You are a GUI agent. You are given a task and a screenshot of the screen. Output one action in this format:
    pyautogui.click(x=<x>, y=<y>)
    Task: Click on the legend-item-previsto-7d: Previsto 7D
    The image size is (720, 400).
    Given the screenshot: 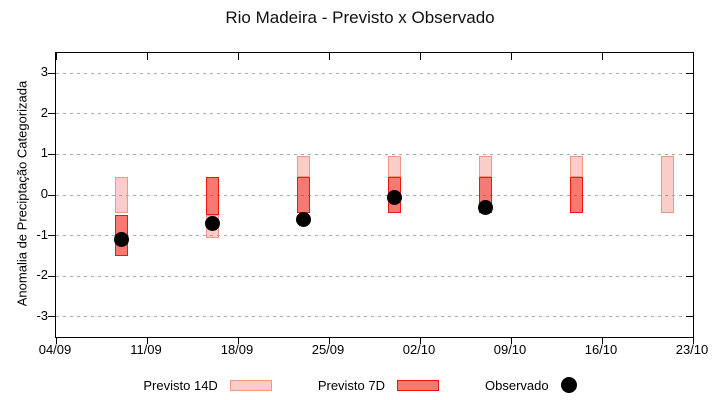 What is the action you would take?
    pyautogui.click(x=378, y=385)
    